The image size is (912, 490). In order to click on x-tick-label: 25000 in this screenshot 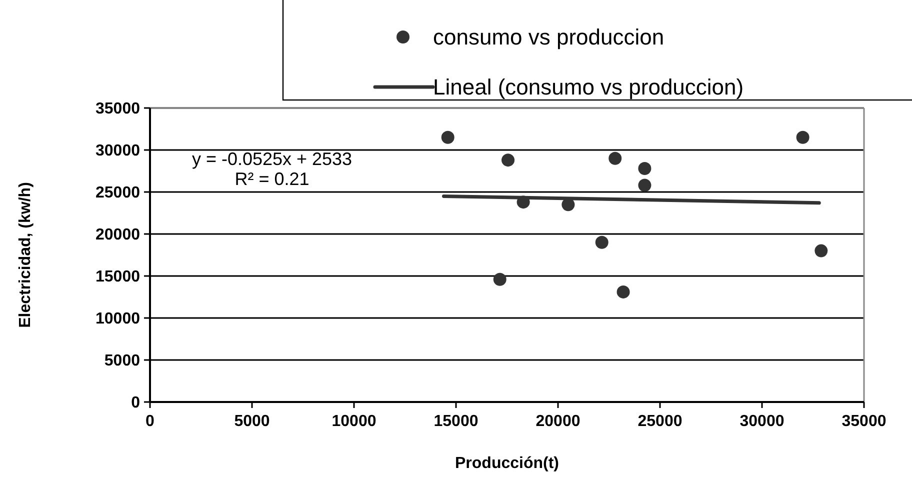, I will do `click(660, 421)`.